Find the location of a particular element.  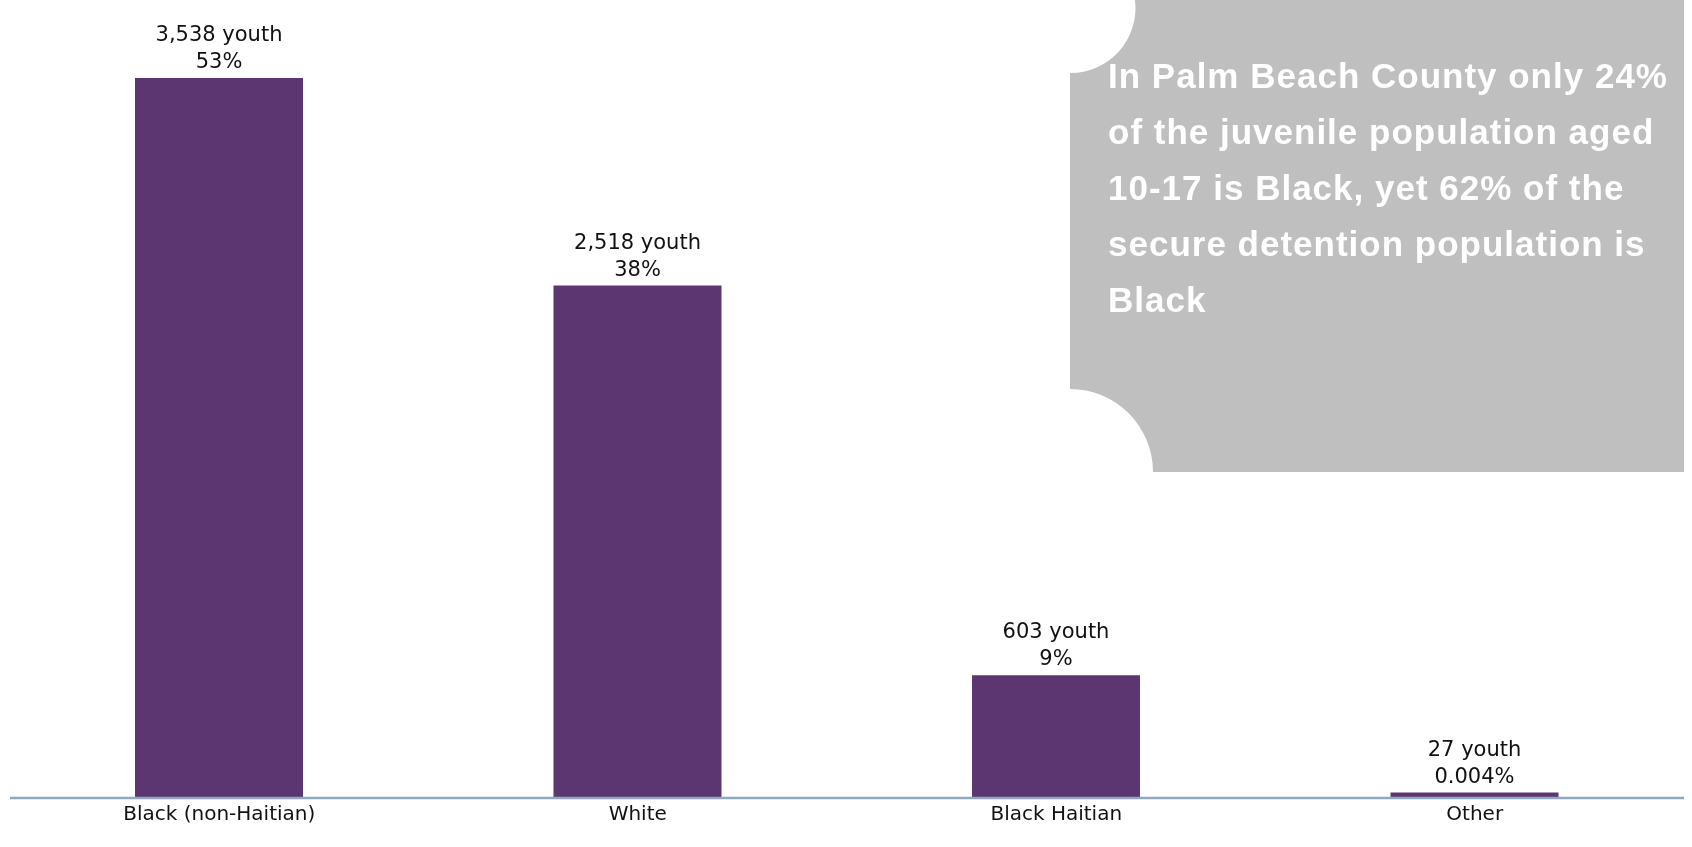

x-tick-label: White is located at coordinates (637, 813).